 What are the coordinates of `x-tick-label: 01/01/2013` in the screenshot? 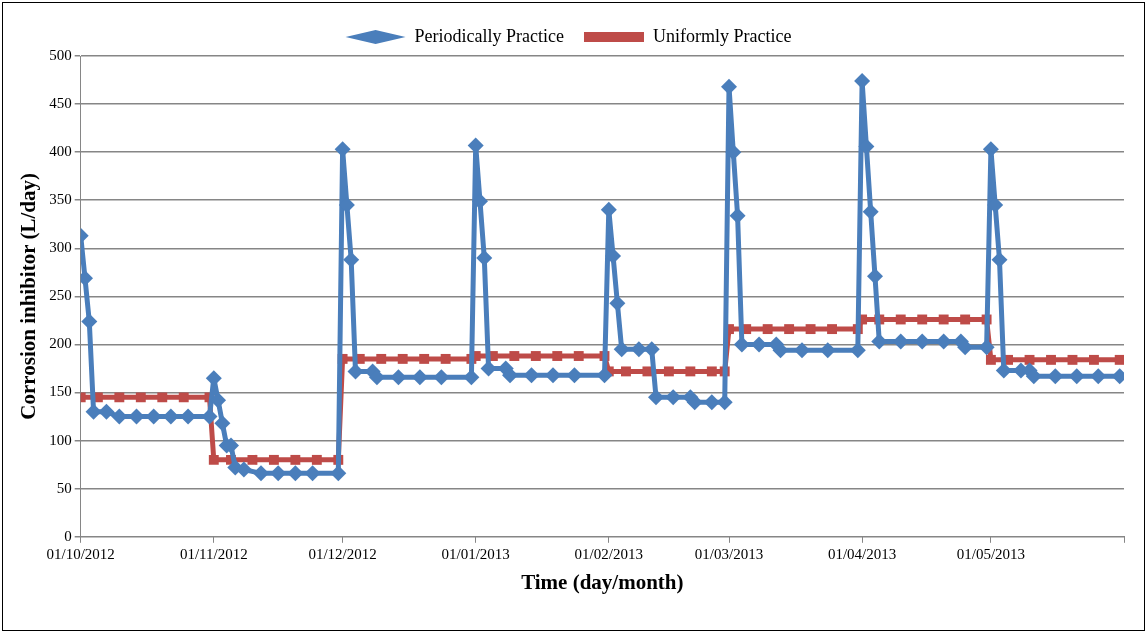 It's located at (475, 553).